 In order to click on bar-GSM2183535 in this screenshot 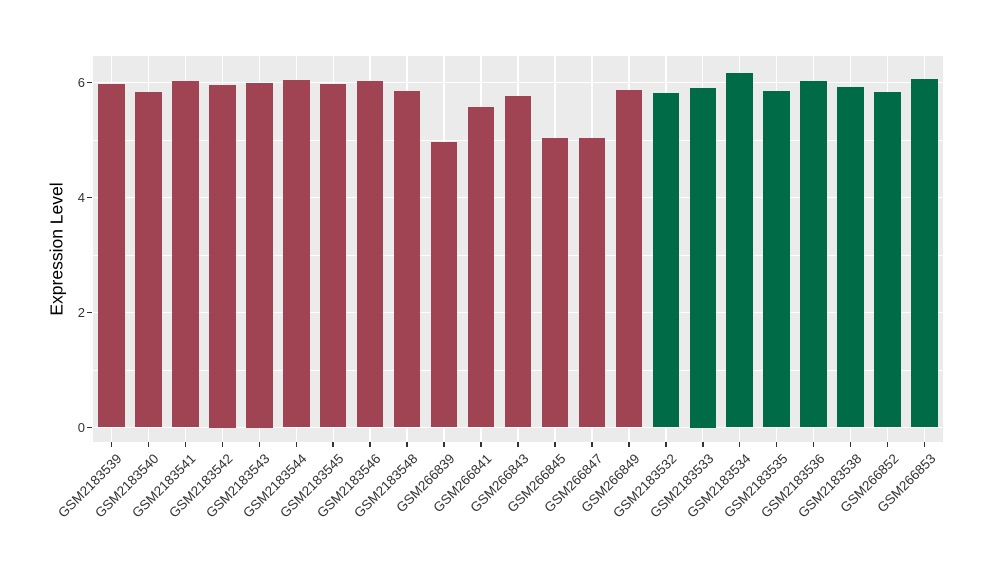, I will do `click(776, 259)`.